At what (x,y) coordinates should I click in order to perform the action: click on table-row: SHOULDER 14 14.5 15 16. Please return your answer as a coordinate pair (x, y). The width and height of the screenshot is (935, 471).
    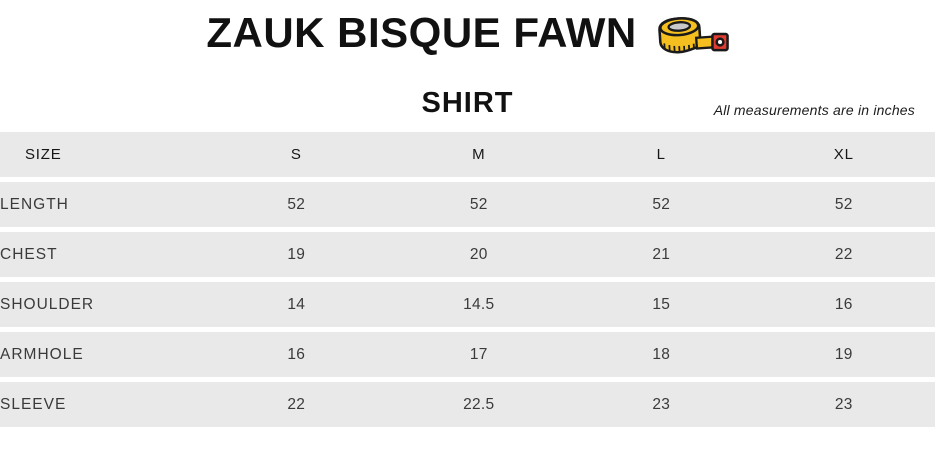
    Looking at the image, I should click on (467, 304).